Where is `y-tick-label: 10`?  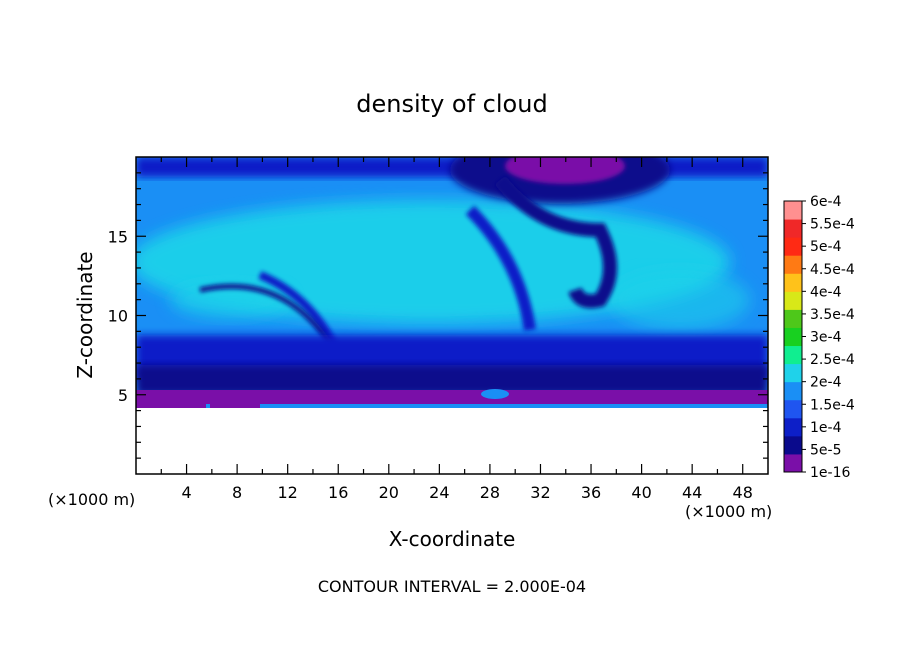 y-tick-label: 10 is located at coordinates (118, 316).